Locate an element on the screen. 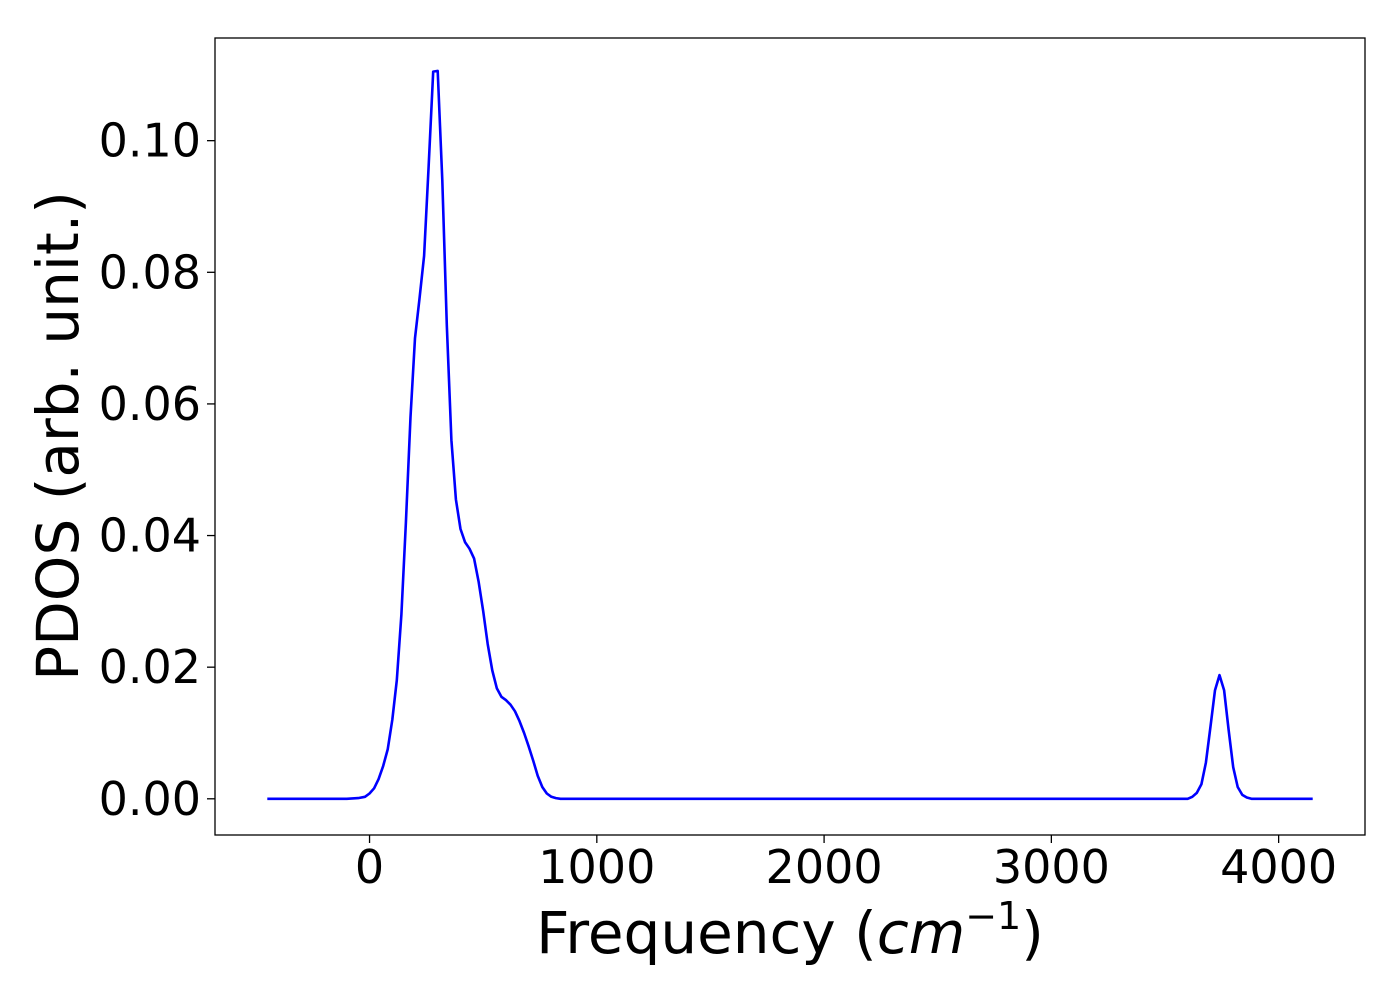 Image resolution: width=1400 pixels, height=1000 pixels. x-tick-label: 2000 is located at coordinates (824, 867).